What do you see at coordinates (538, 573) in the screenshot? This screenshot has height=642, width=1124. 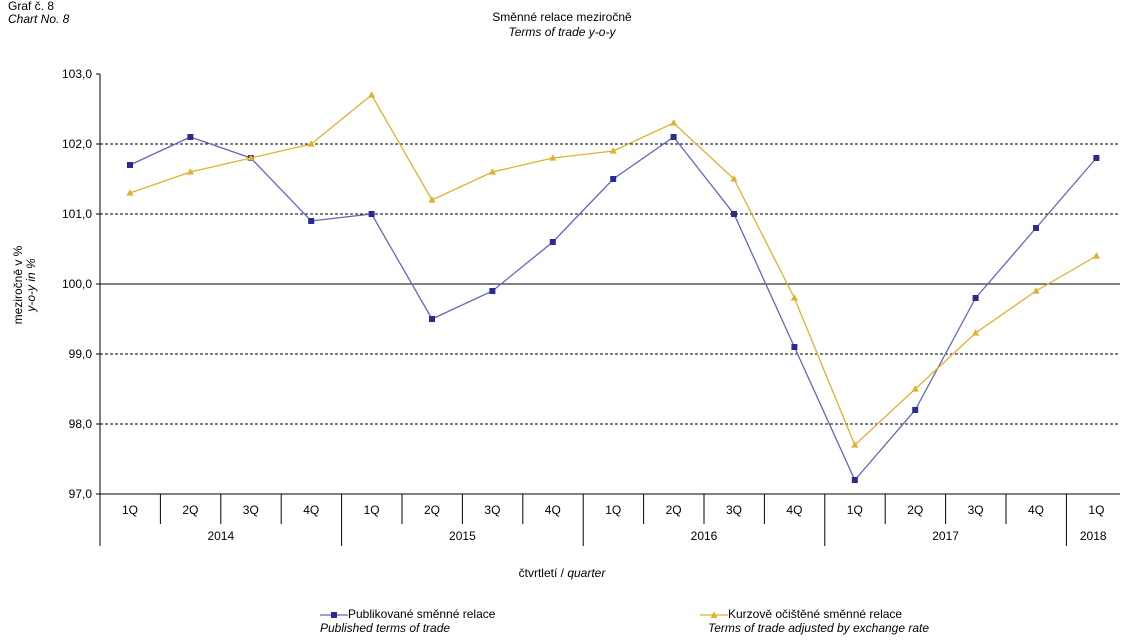 I see `x-axis-label-cz: čtvrtletí` at bounding box center [538, 573].